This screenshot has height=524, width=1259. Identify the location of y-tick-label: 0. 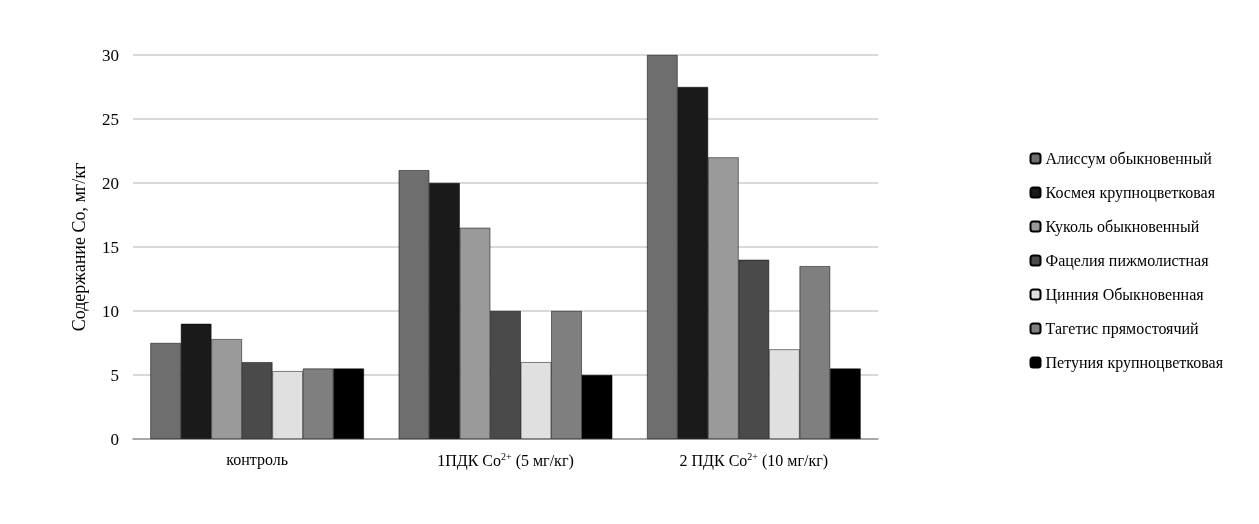
(114, 439).